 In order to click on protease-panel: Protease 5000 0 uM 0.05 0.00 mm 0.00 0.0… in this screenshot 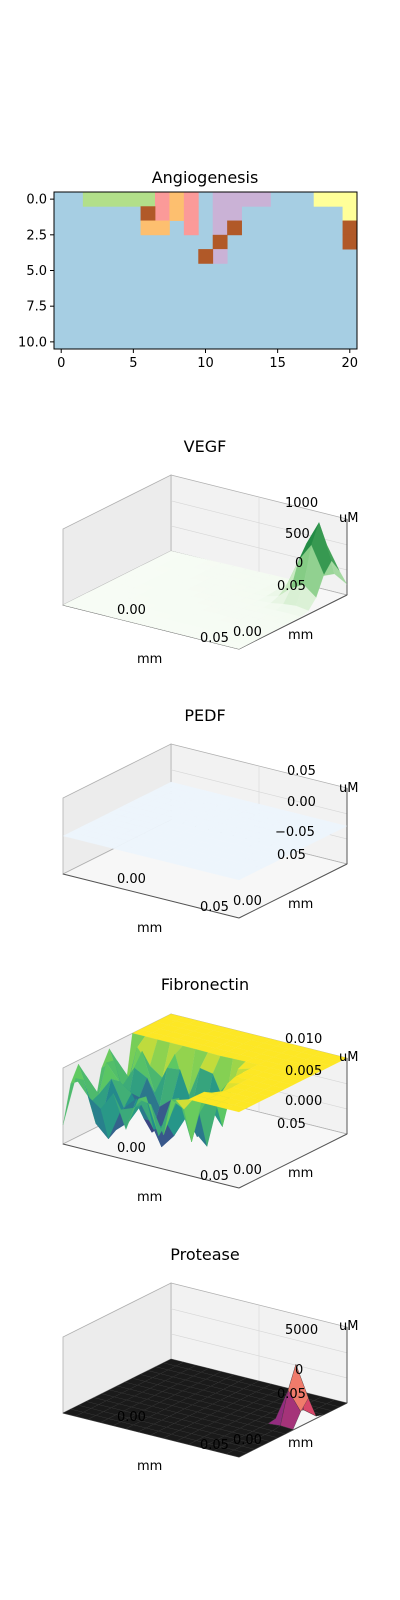, I will do `click(209, 1359)`.